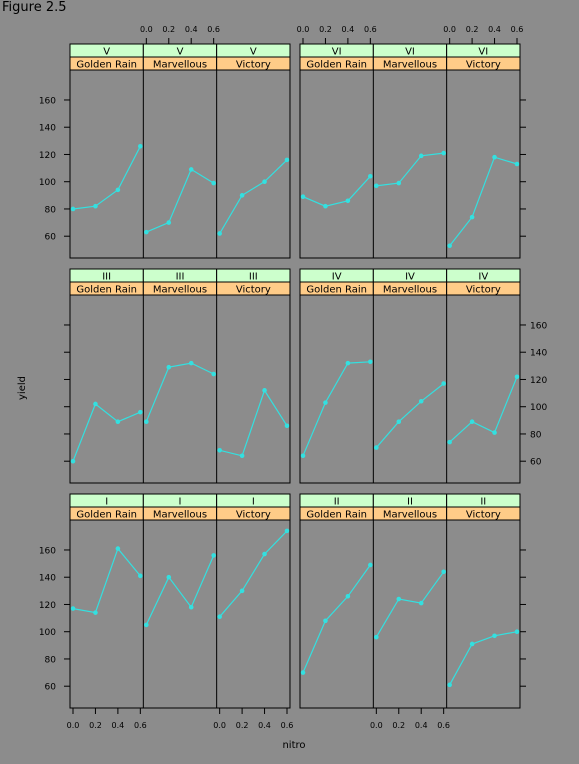 The width and height of the screenshot is (579, 764). What do you see at coordinates (47, 633) in the screenshot?
I see `y-tick-label-left-row2-100: 100` at bounding box center [47, 633].